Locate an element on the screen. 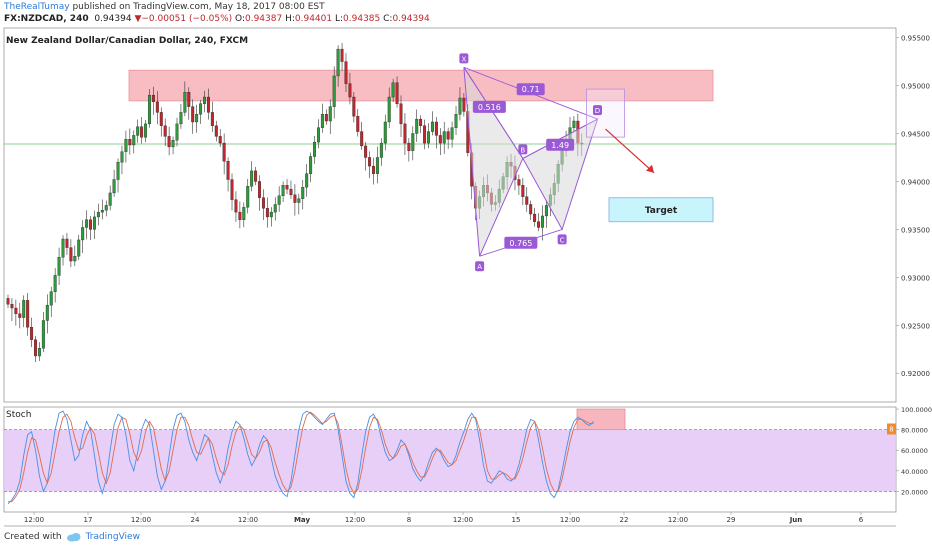 This screenshot has height=550, width=932. pattern-point-label: X is located at coordinates (463, 59).